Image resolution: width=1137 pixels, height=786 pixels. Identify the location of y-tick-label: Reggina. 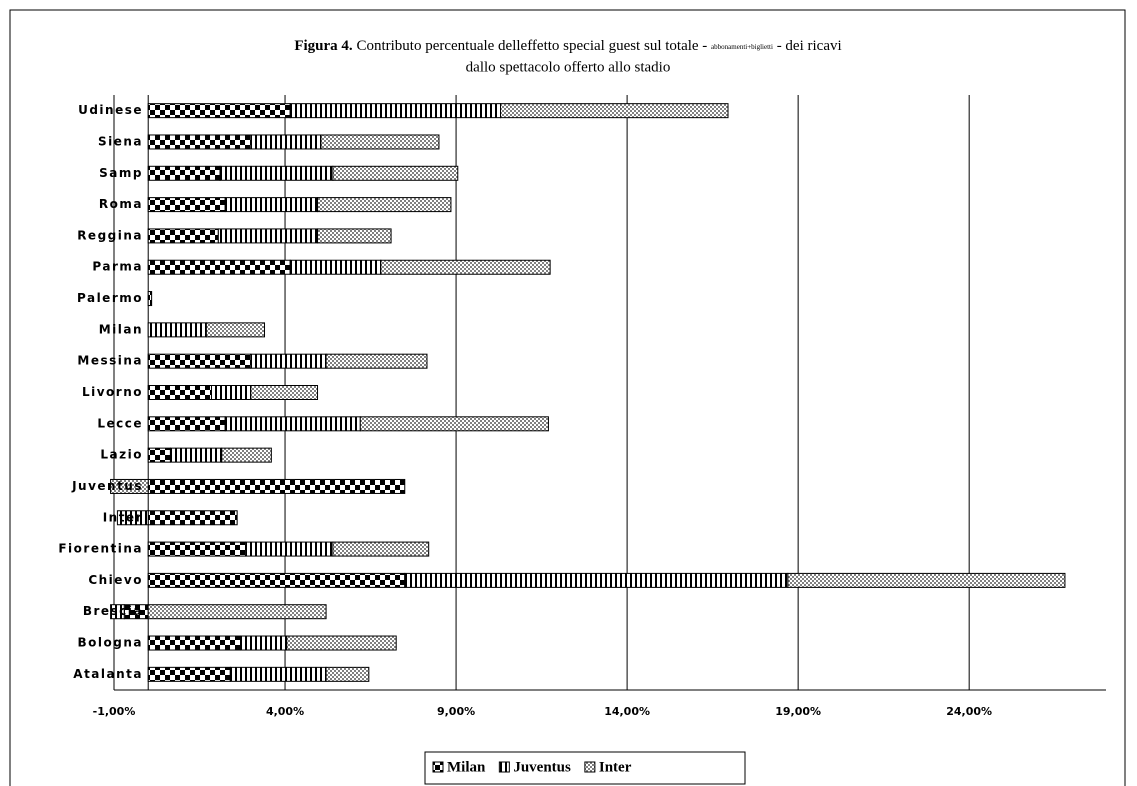
(110, 235).